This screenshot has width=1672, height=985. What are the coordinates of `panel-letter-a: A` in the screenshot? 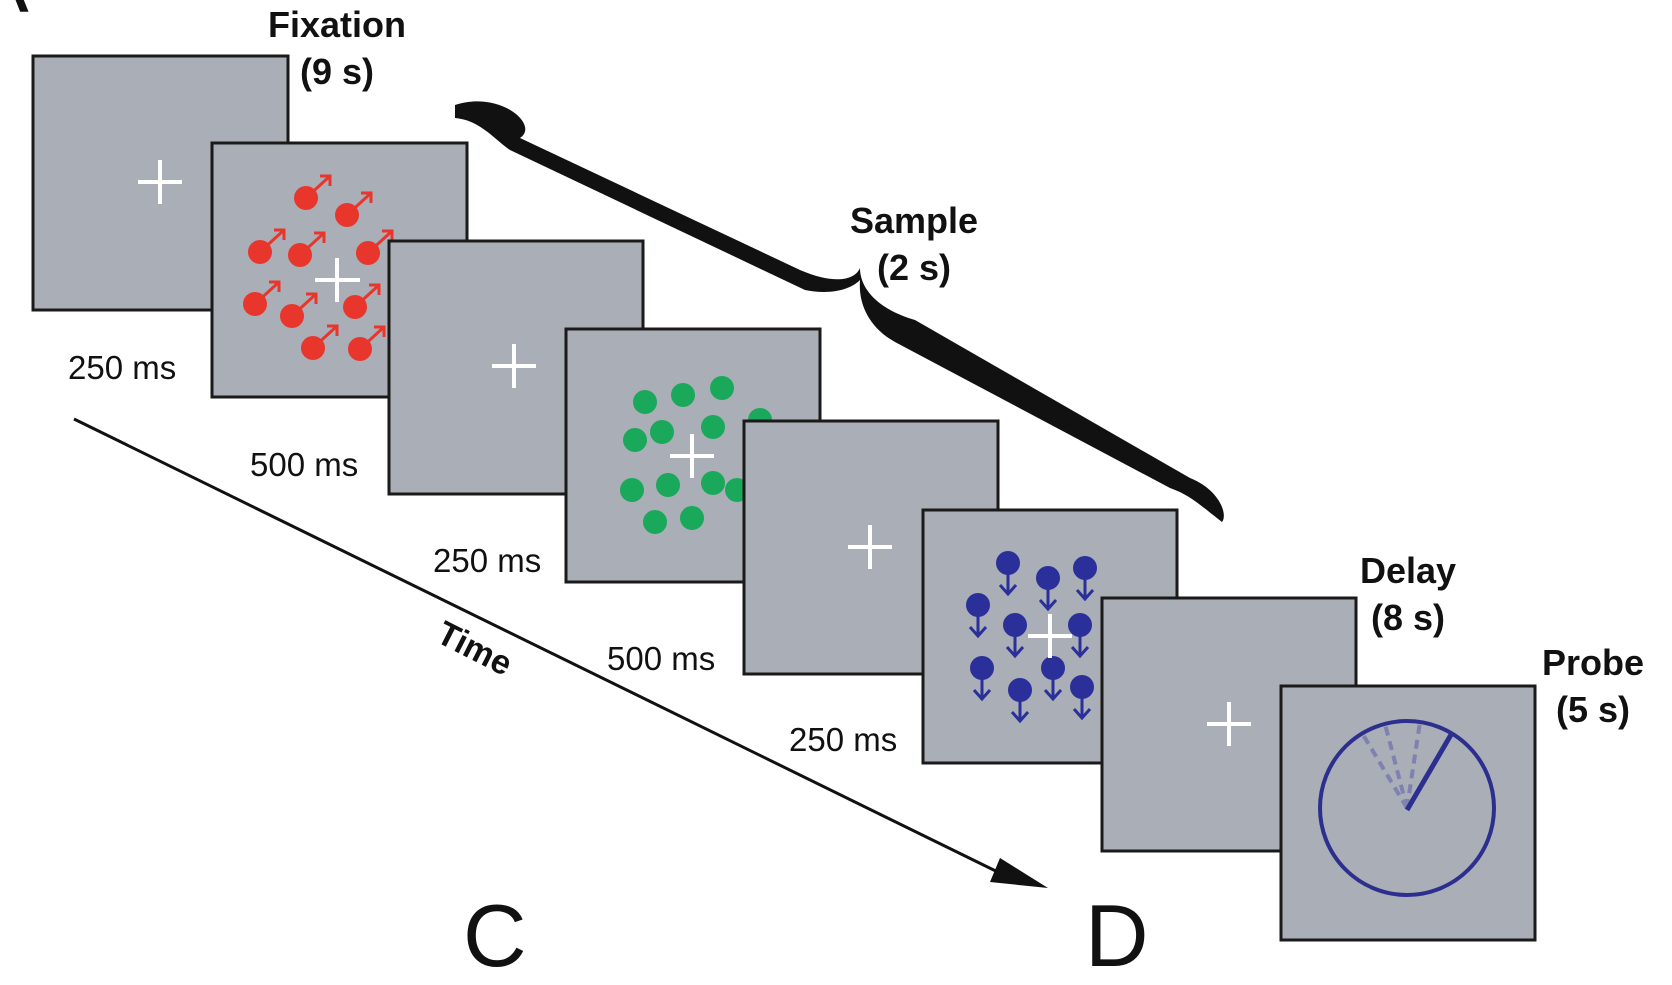 It's located at (14, 13).